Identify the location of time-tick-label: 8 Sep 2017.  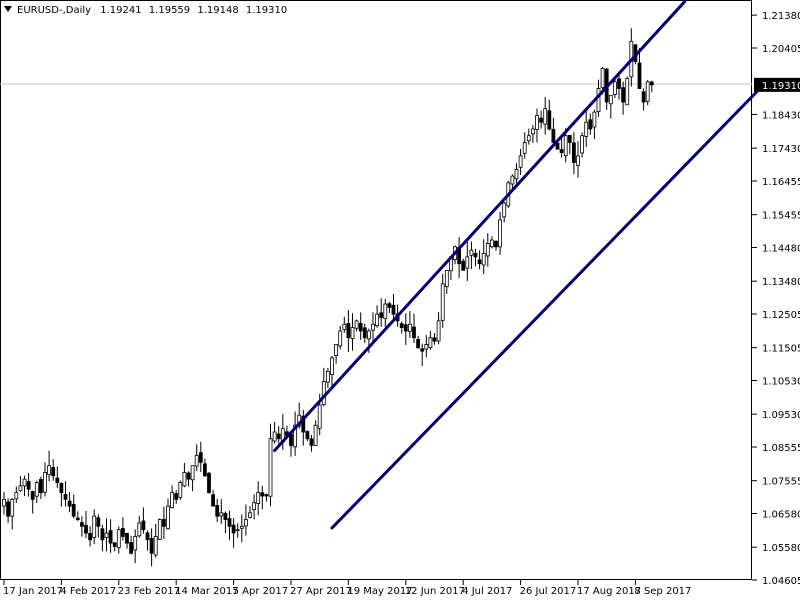
(662, 591).